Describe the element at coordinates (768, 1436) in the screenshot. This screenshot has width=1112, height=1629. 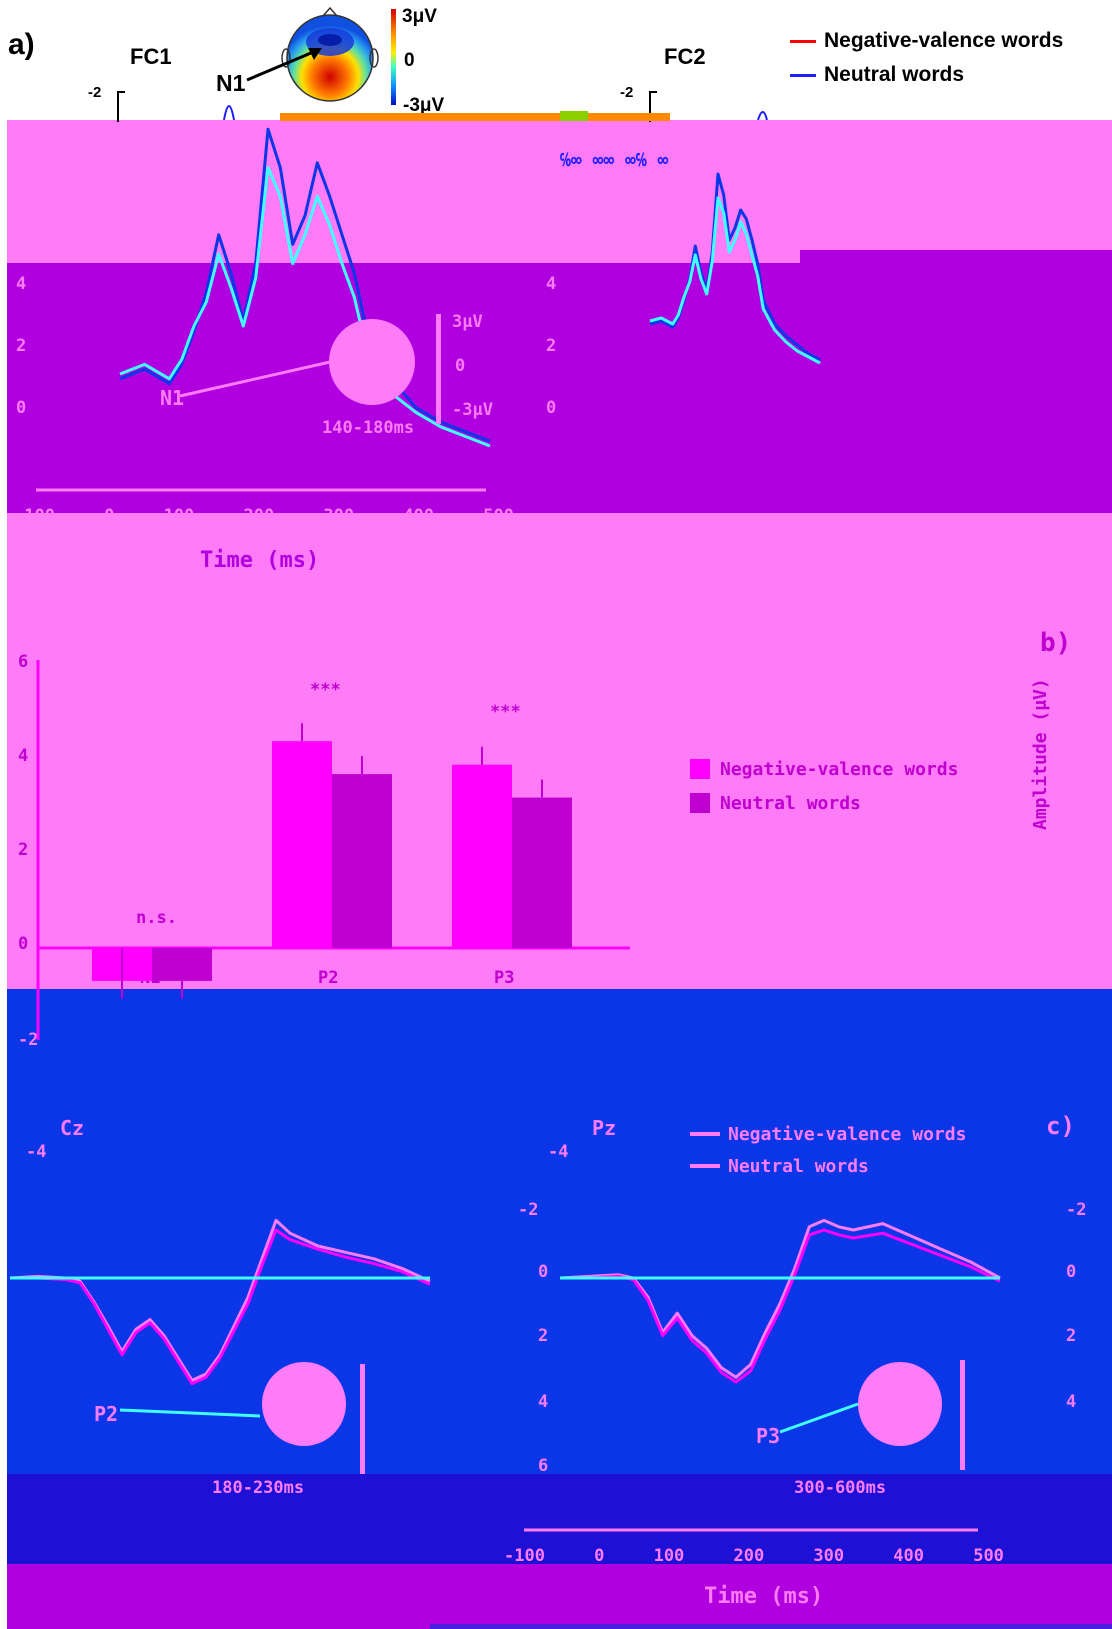
I see `component-label-p3: P3` at that location.